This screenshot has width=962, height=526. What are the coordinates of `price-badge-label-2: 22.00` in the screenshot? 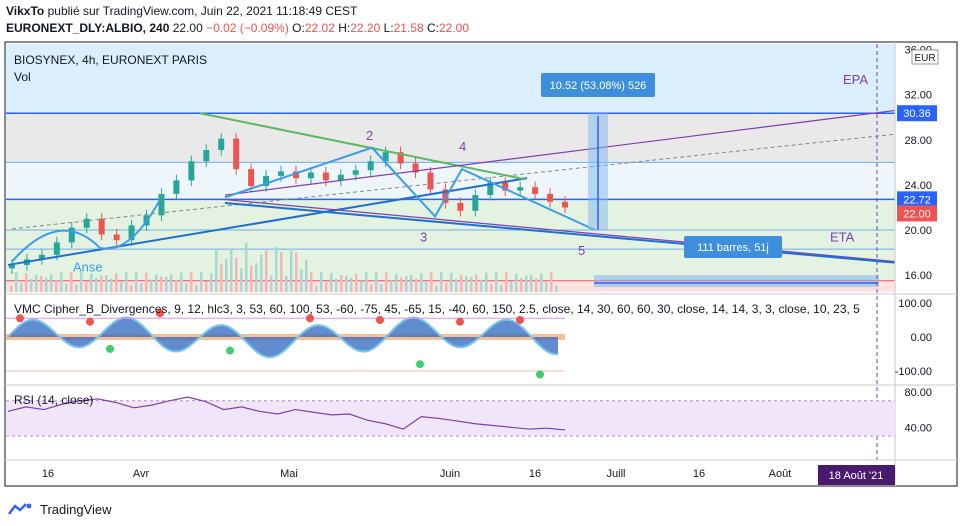 It's located at (917, 214).